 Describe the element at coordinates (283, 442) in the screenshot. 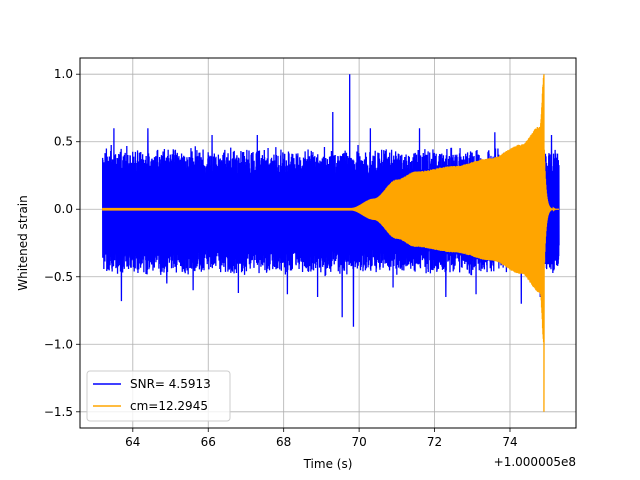

I see `x-tick-label: 68` at that location.